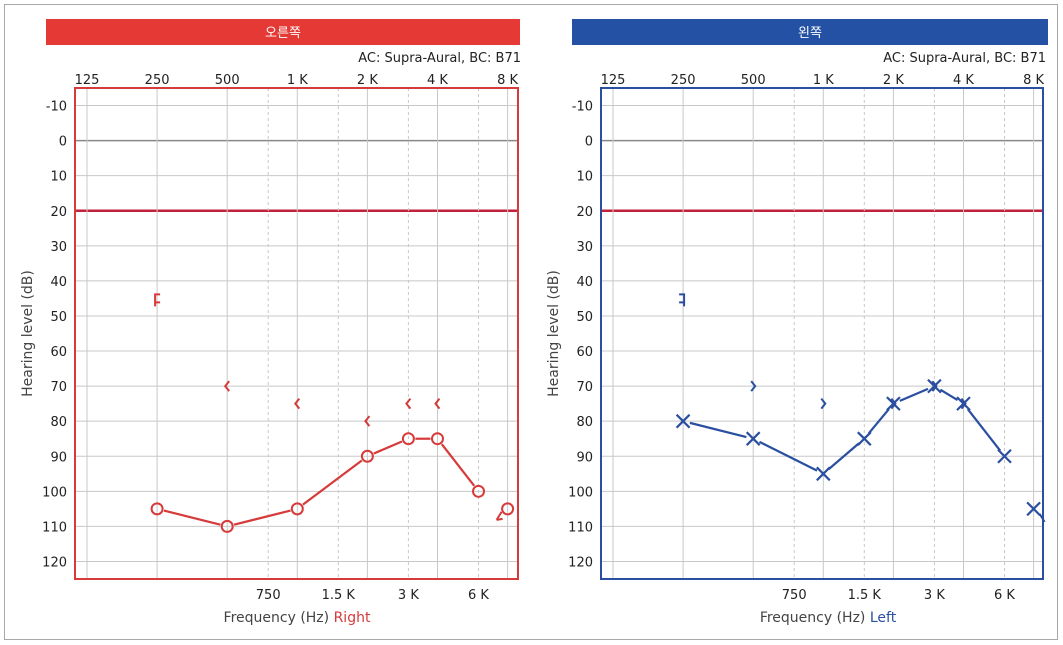 The width and height of the screenshot is (1063, 645). I want to click on right-y-axis-title: Hearing level (dB), so click(28, 333).